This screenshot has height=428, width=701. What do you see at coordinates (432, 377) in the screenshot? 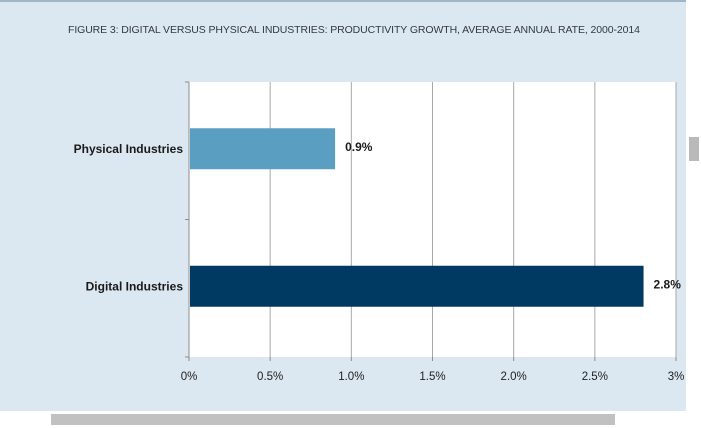
I see `x-tick-label: 1.5%` at bounding box center [432, 377].